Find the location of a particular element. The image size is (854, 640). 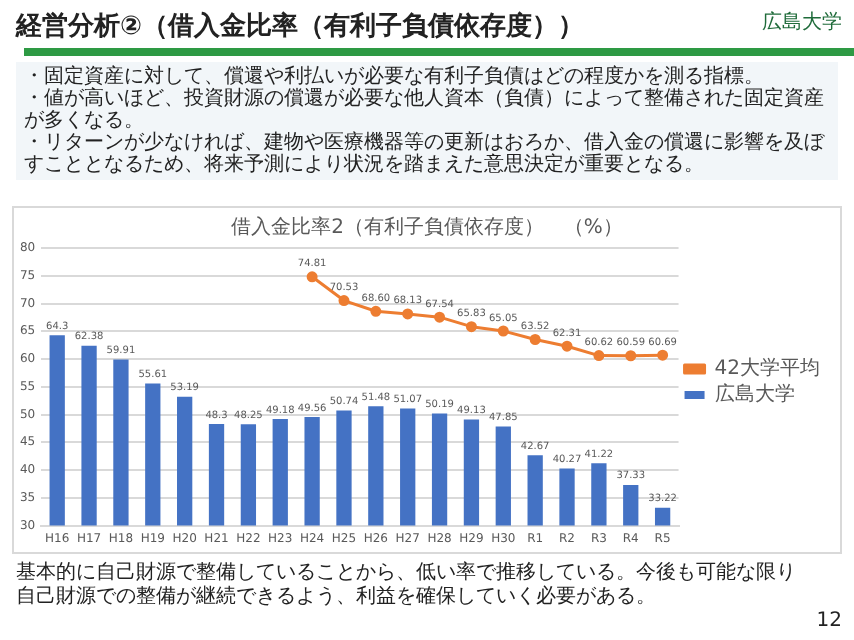

text: 12 is located at coordinates (829, 621).